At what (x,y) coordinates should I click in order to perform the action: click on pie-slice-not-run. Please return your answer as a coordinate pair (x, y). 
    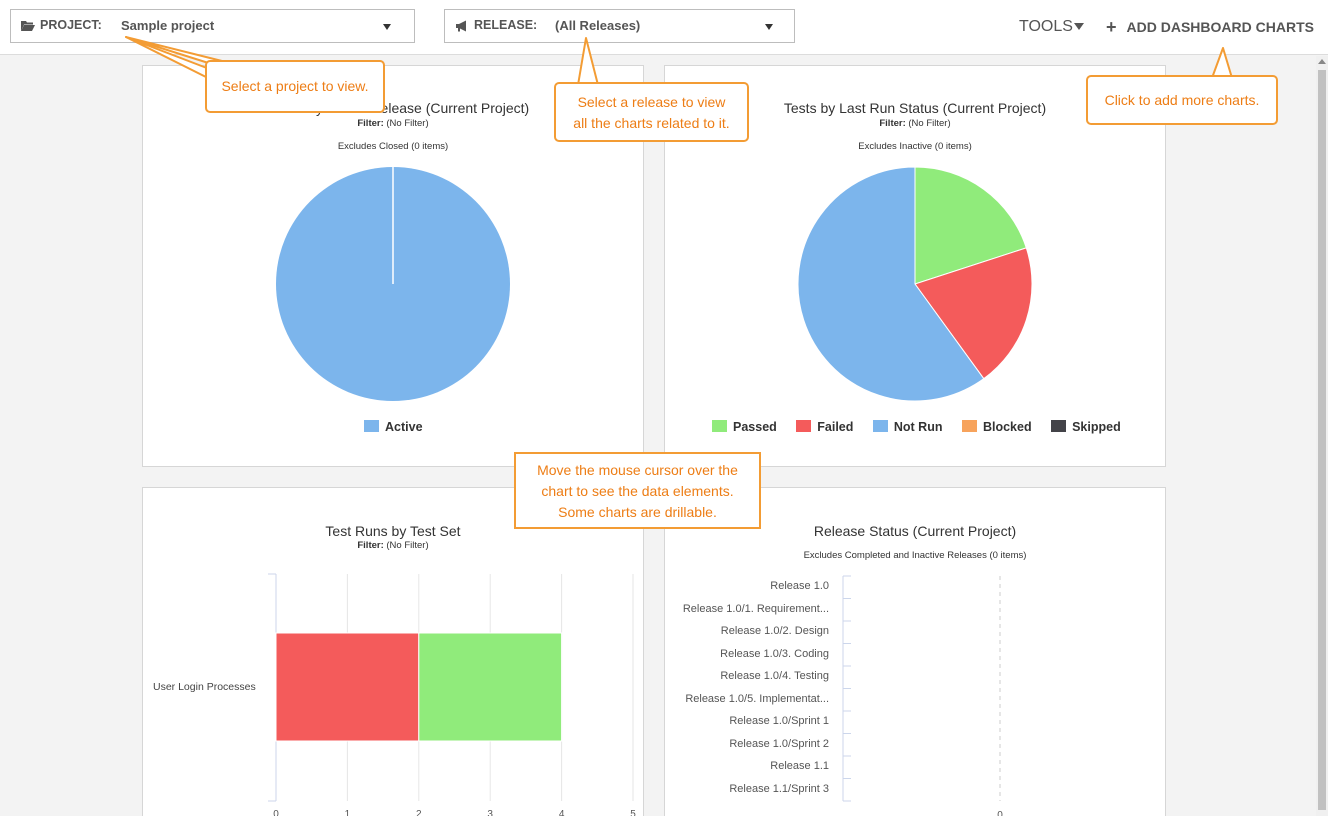
    Looking at the image, I should click on (891, 284).